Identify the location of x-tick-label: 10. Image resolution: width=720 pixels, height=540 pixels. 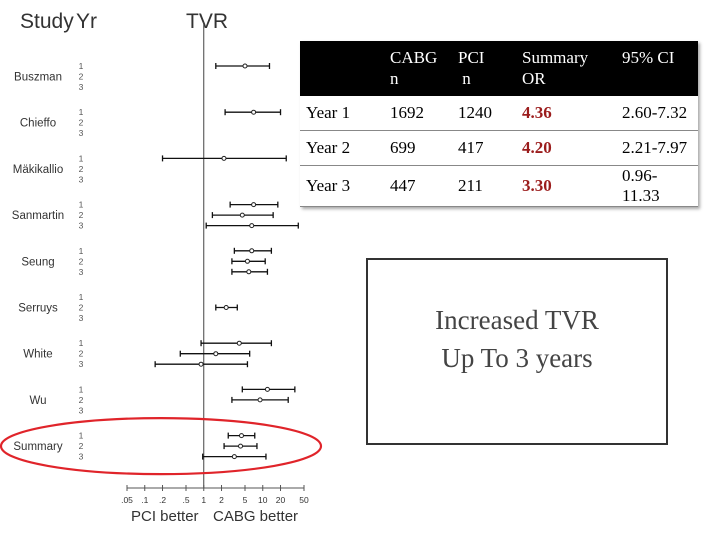
(263, 500).